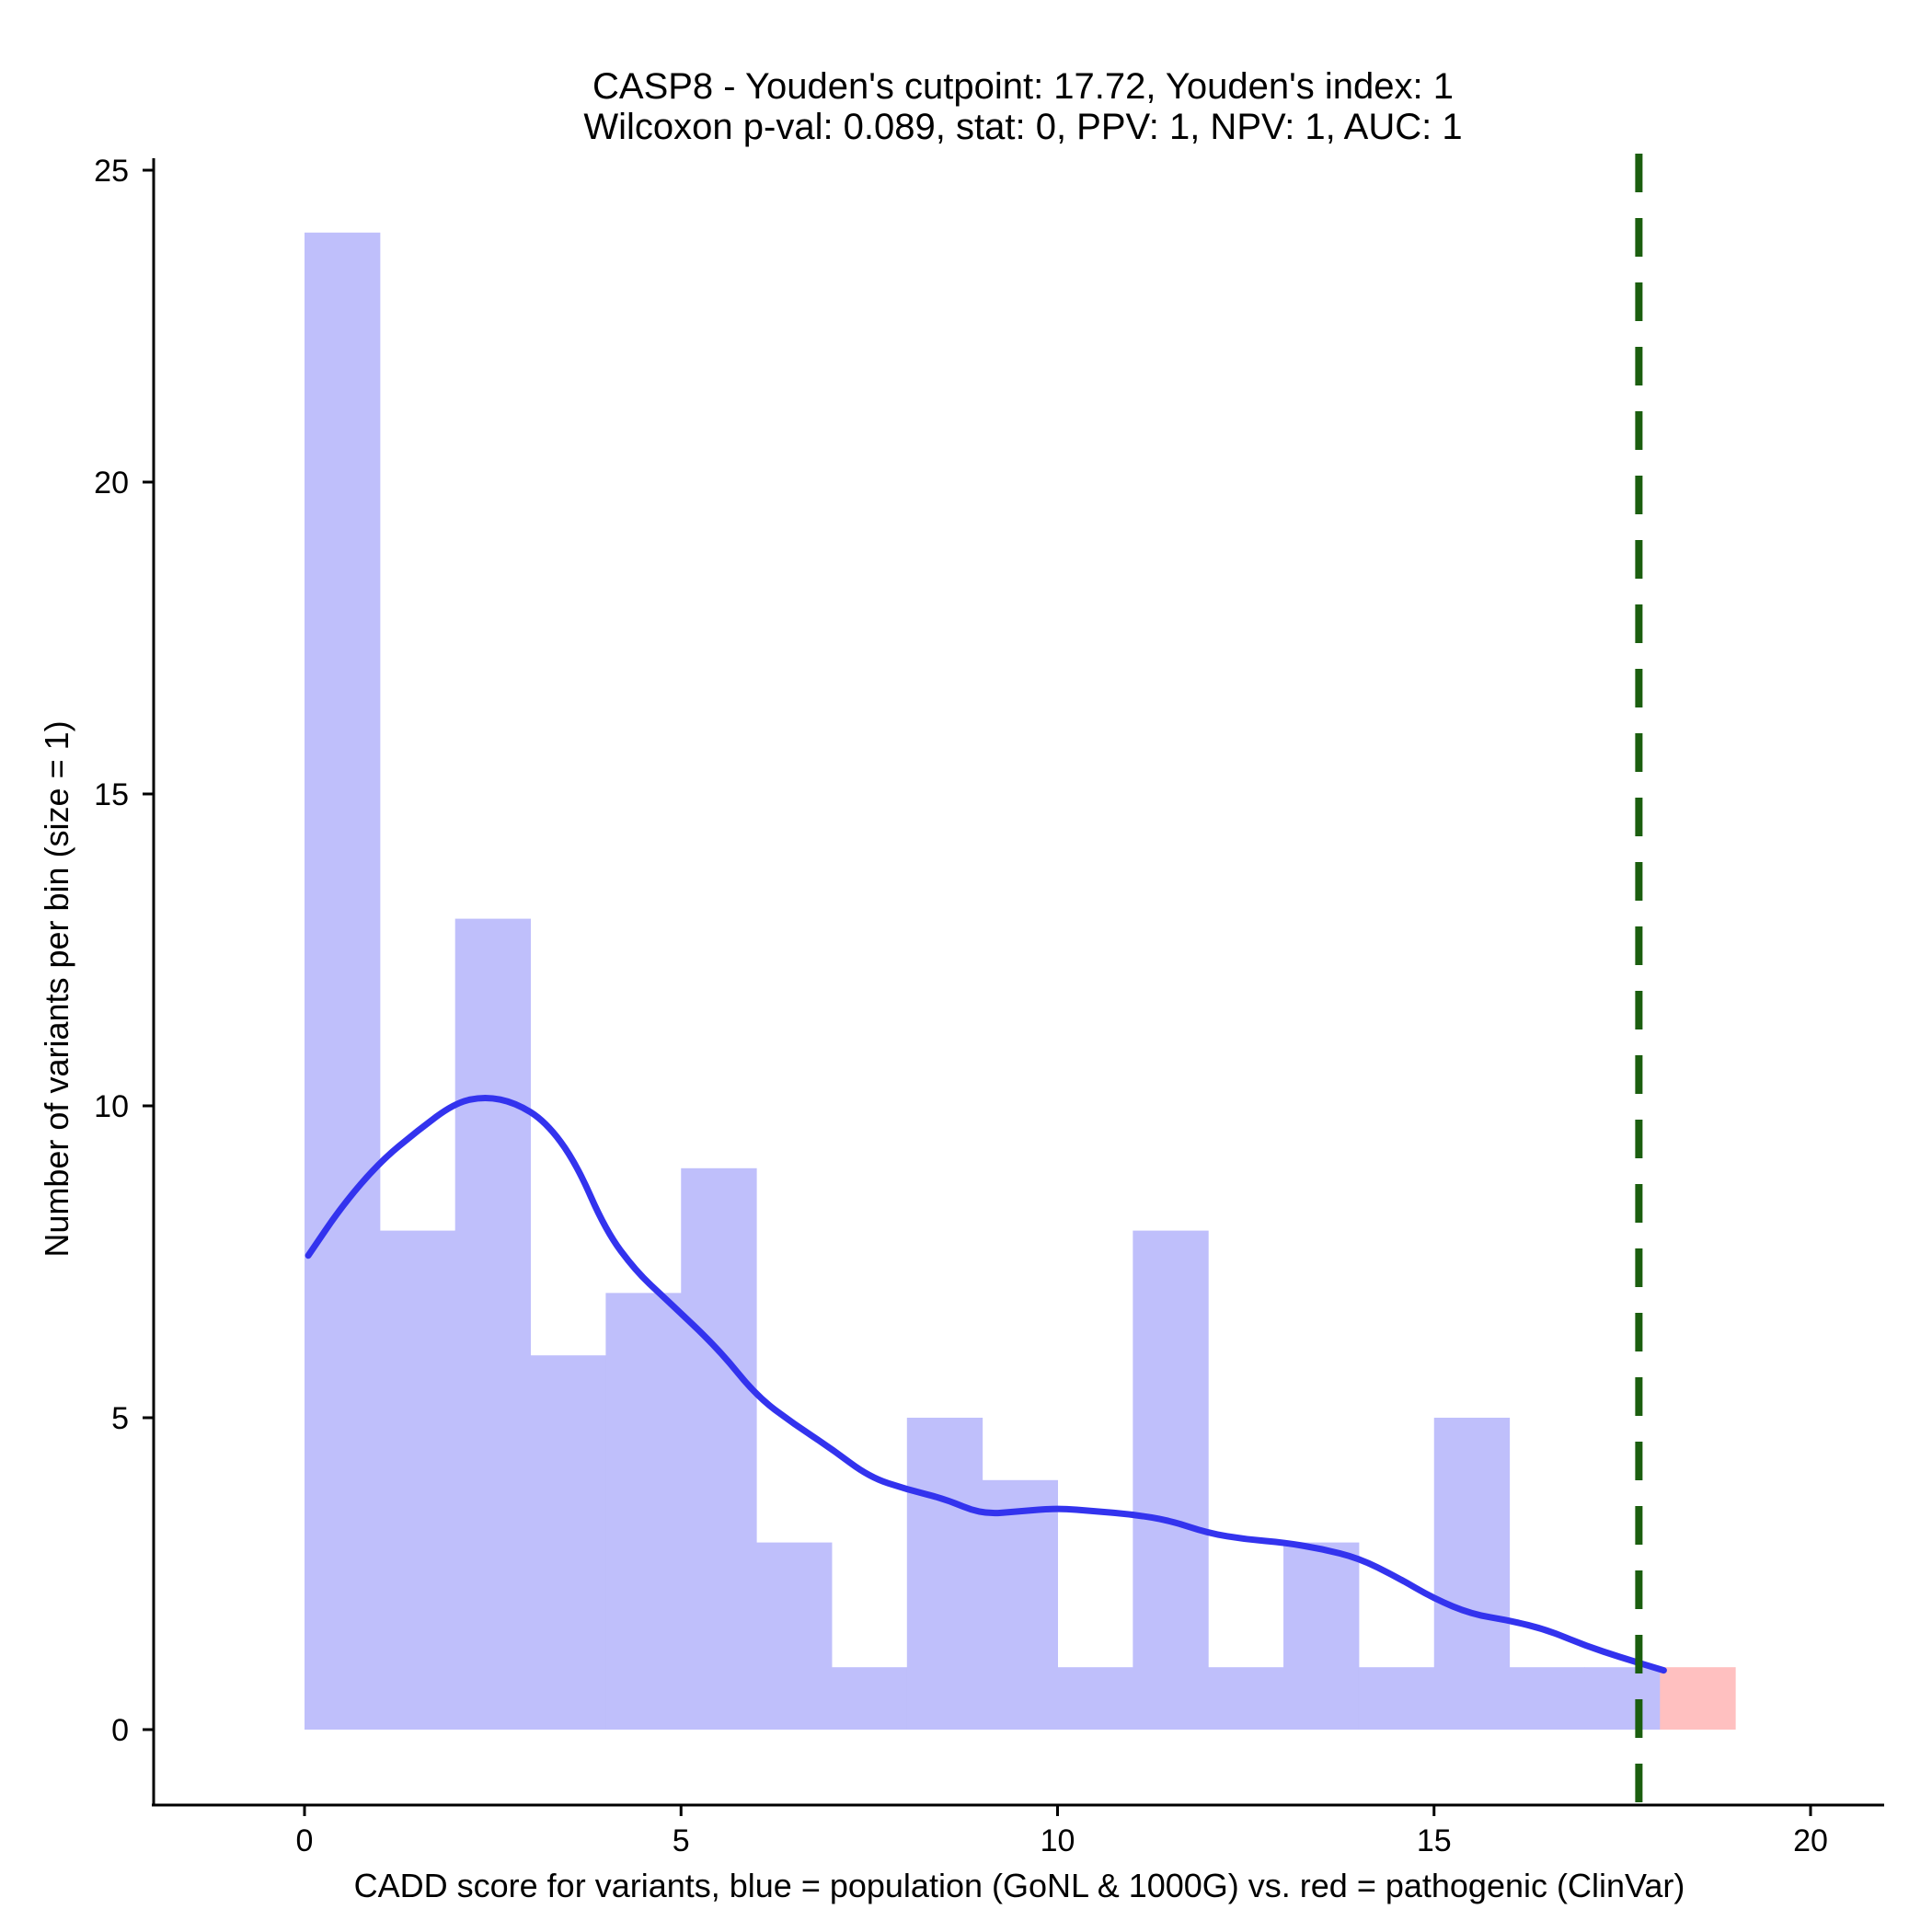 This screenshot has height=1932, width=1932. Describe the element at coordinates (111, 1106) in the screenshot. I see `y-tick-label-10: 10` at that location.